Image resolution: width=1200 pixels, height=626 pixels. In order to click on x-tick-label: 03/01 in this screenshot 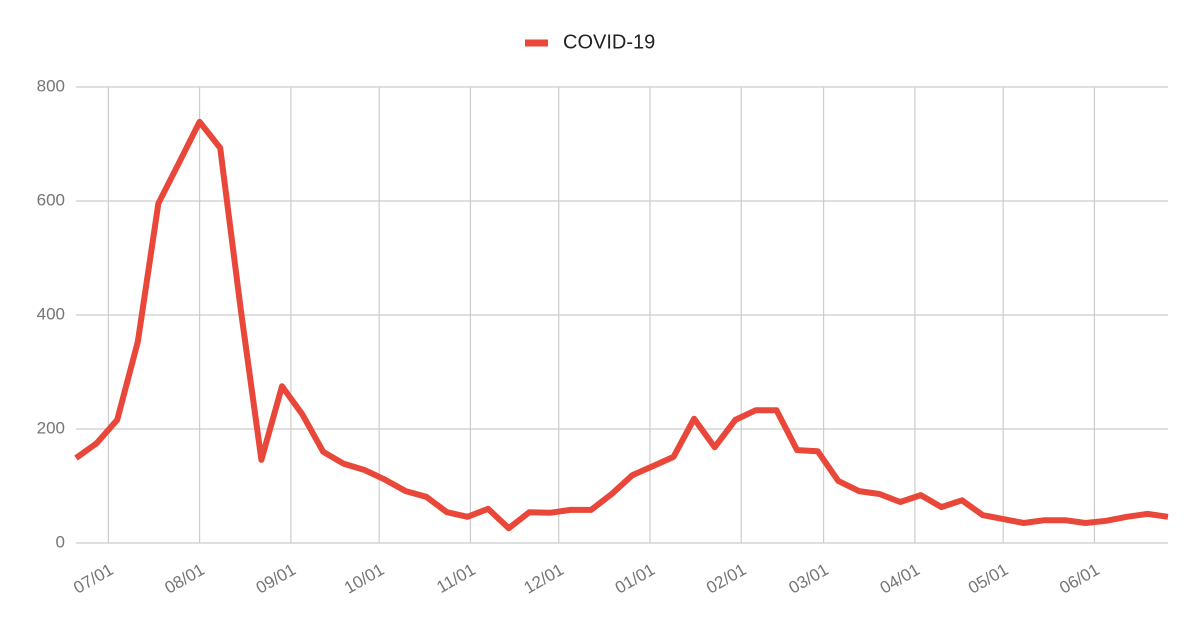, I will do `click(809, 579)`.